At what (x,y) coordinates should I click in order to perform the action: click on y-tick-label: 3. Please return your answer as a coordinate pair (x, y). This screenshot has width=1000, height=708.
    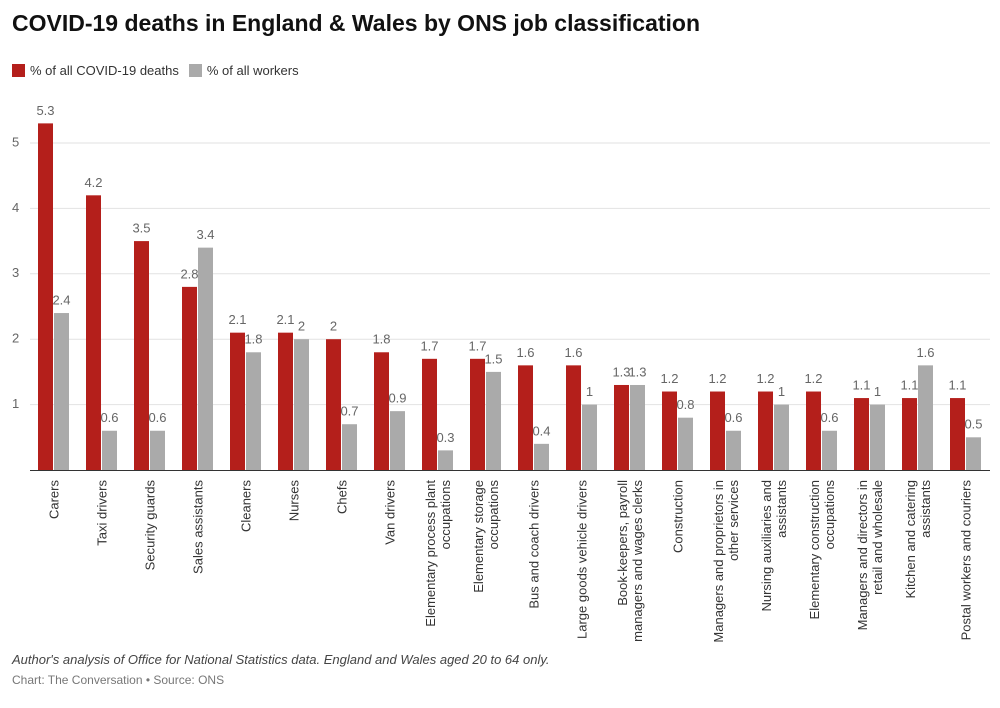
    Looking at the image, I should click on (15, 272).